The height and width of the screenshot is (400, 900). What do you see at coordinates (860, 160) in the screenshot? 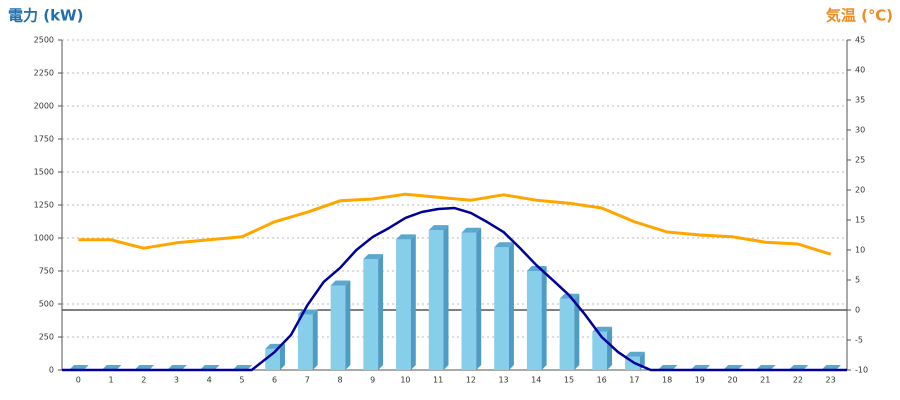
I see `y2-tick-label: 25` at bounding box center [860, 160].